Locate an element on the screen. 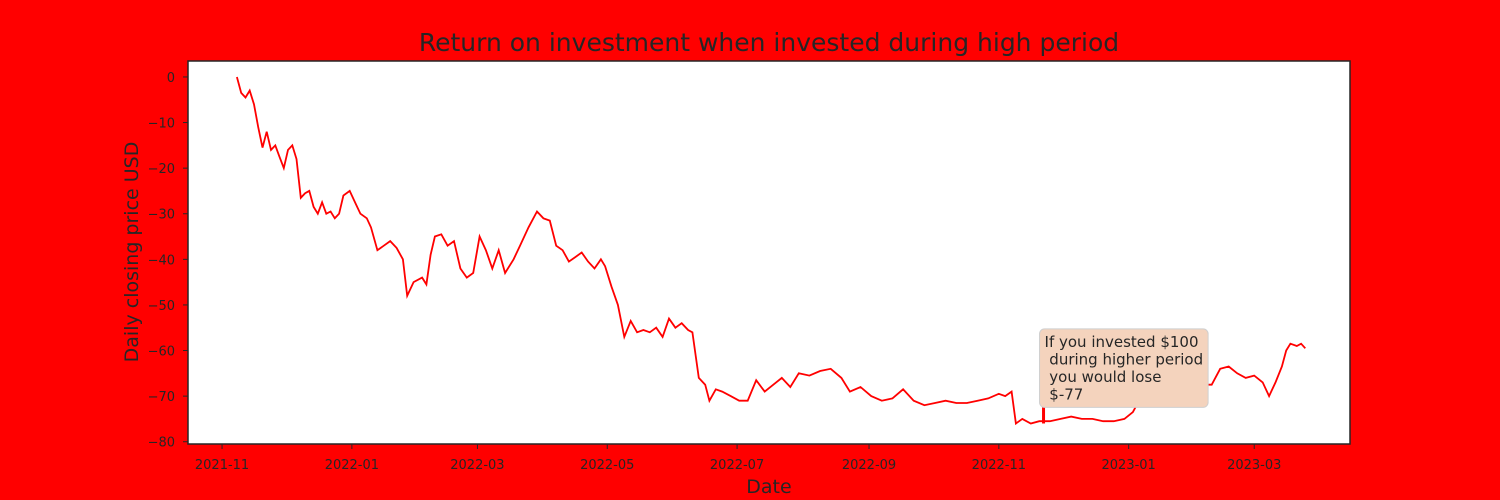 Image resolution: width=1500 pixels, height=500 pixels. x-tick-label: 2022-09 is located at coordinates (869, 465).